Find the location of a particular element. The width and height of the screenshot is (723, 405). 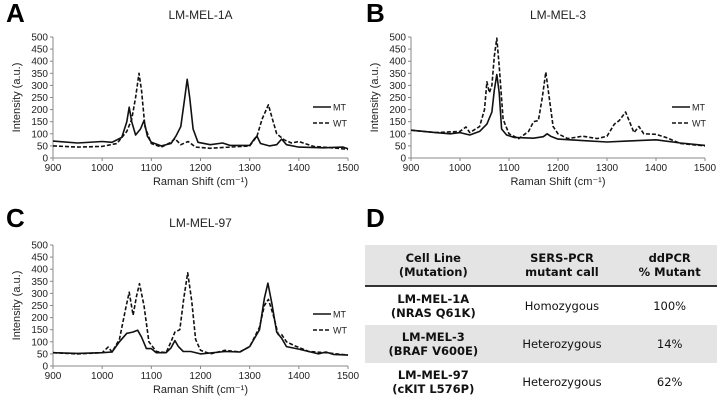

header-text: (Mutation) is located at coordinates (433, 272).